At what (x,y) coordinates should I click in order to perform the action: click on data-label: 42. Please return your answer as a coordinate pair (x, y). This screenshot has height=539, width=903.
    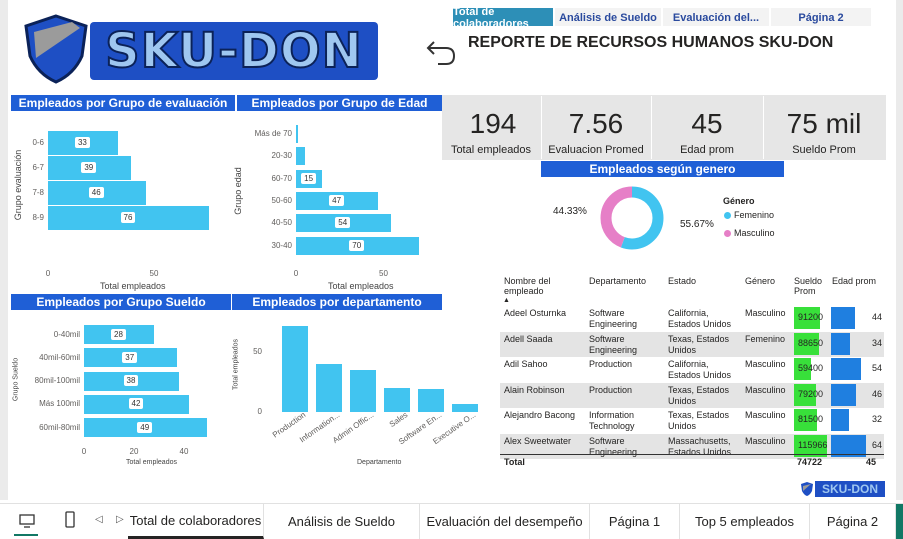
    Looking at the image, I should click on (136, 404).